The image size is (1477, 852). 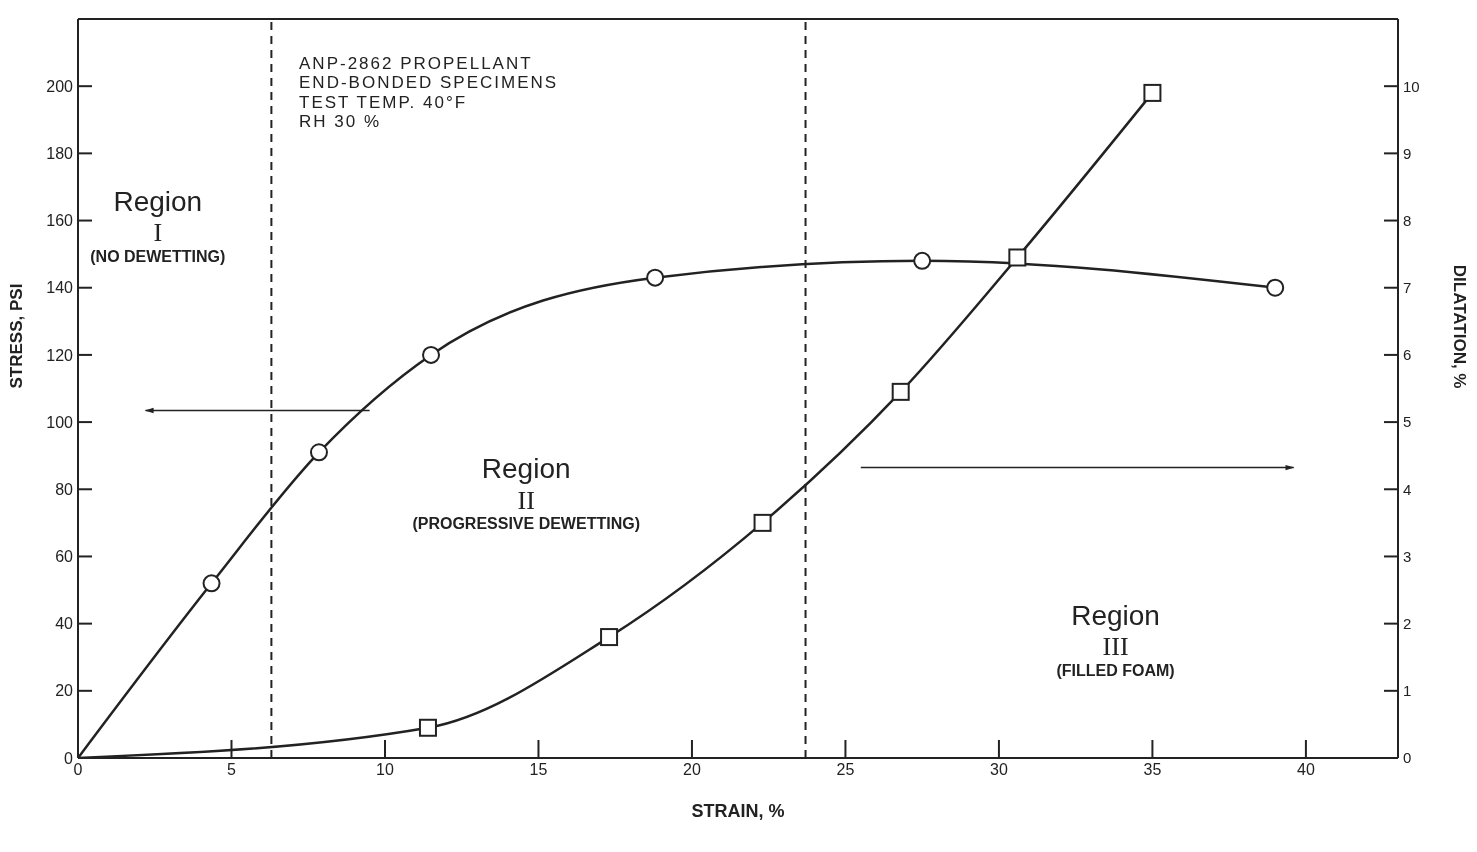 I want to click on x-axis-title: STRAIN, %, so click(x=738, y=811).